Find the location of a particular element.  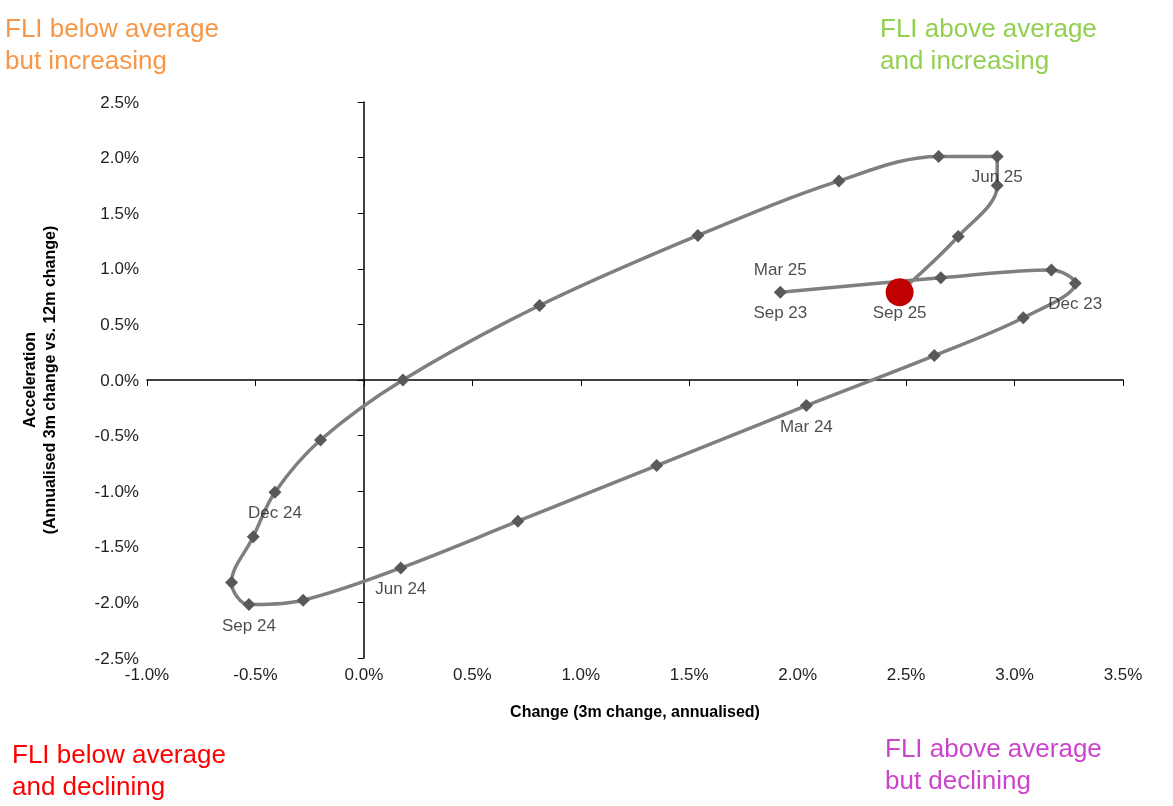

annotation: Sep 23 is located at coordinates (780, 313).